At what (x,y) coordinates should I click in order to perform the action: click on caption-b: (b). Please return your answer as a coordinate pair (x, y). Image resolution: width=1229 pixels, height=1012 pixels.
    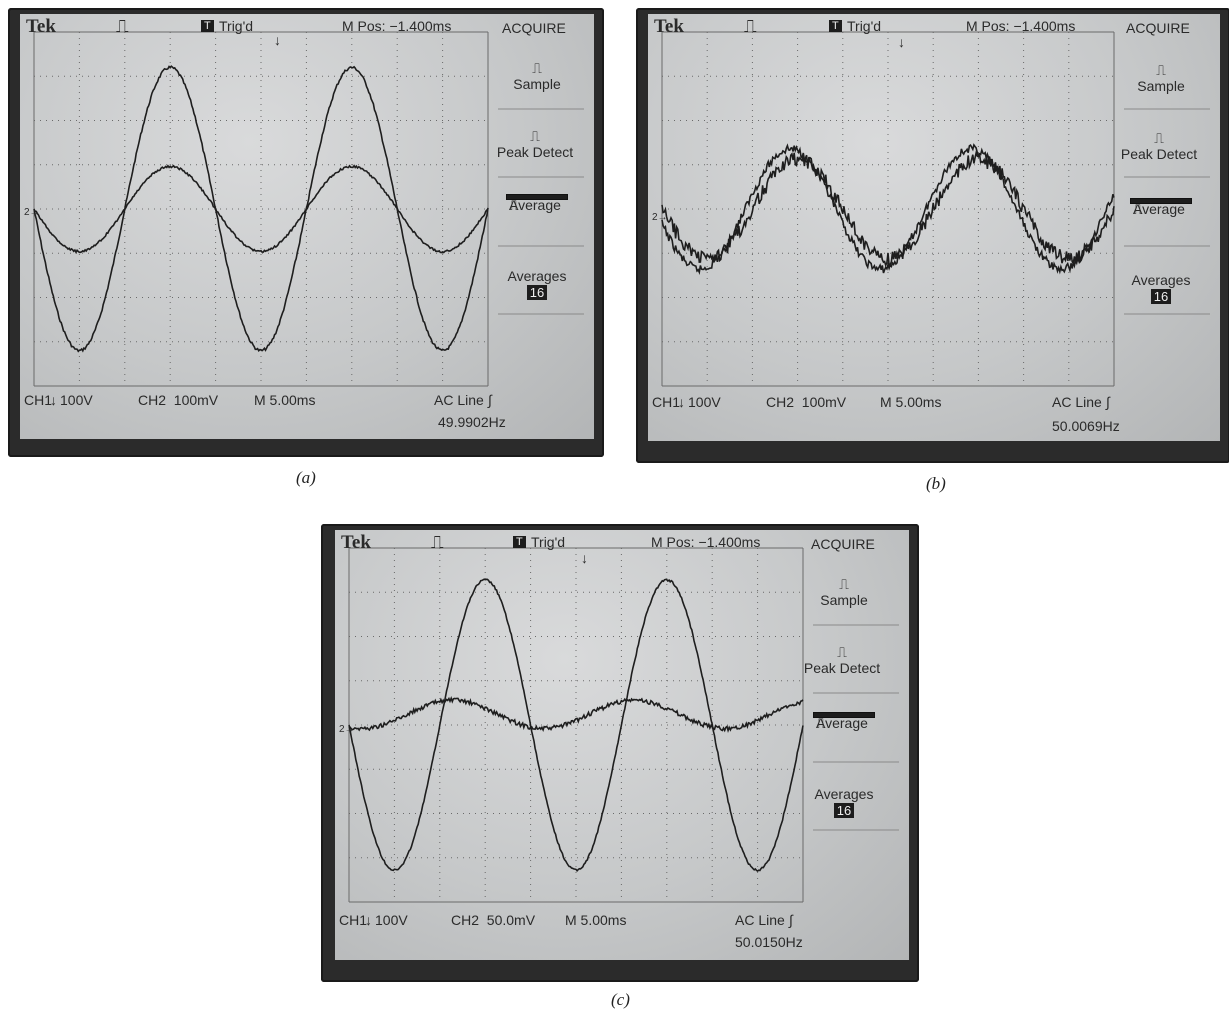
    Looking at the image, I should click on (936, 483).